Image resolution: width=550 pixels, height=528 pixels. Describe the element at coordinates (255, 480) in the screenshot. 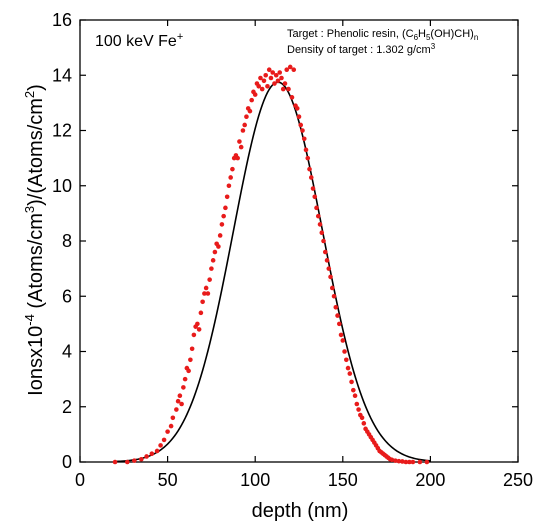

I see `x-tick-label: 100` at that location.